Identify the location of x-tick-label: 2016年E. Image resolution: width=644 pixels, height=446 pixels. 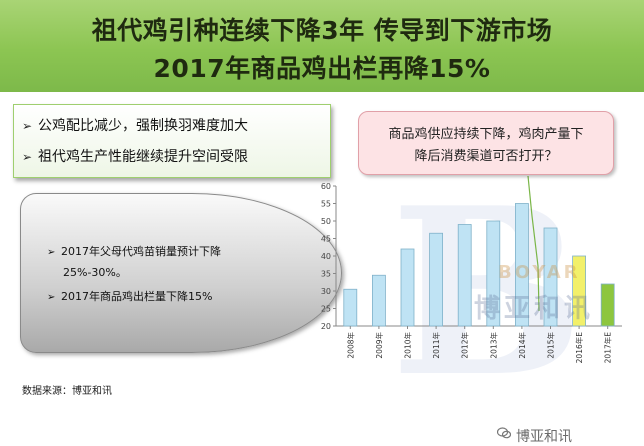
(579, 348).